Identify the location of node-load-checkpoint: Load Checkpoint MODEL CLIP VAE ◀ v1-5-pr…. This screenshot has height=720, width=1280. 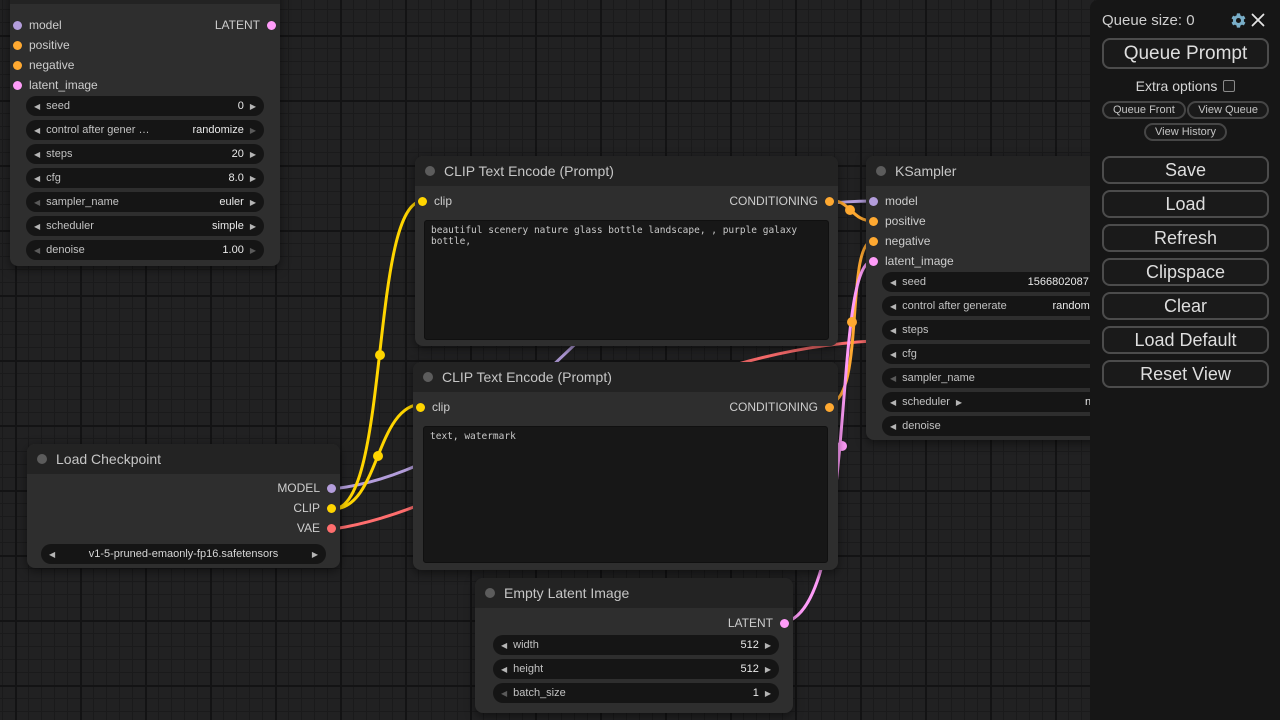
(183, 506).